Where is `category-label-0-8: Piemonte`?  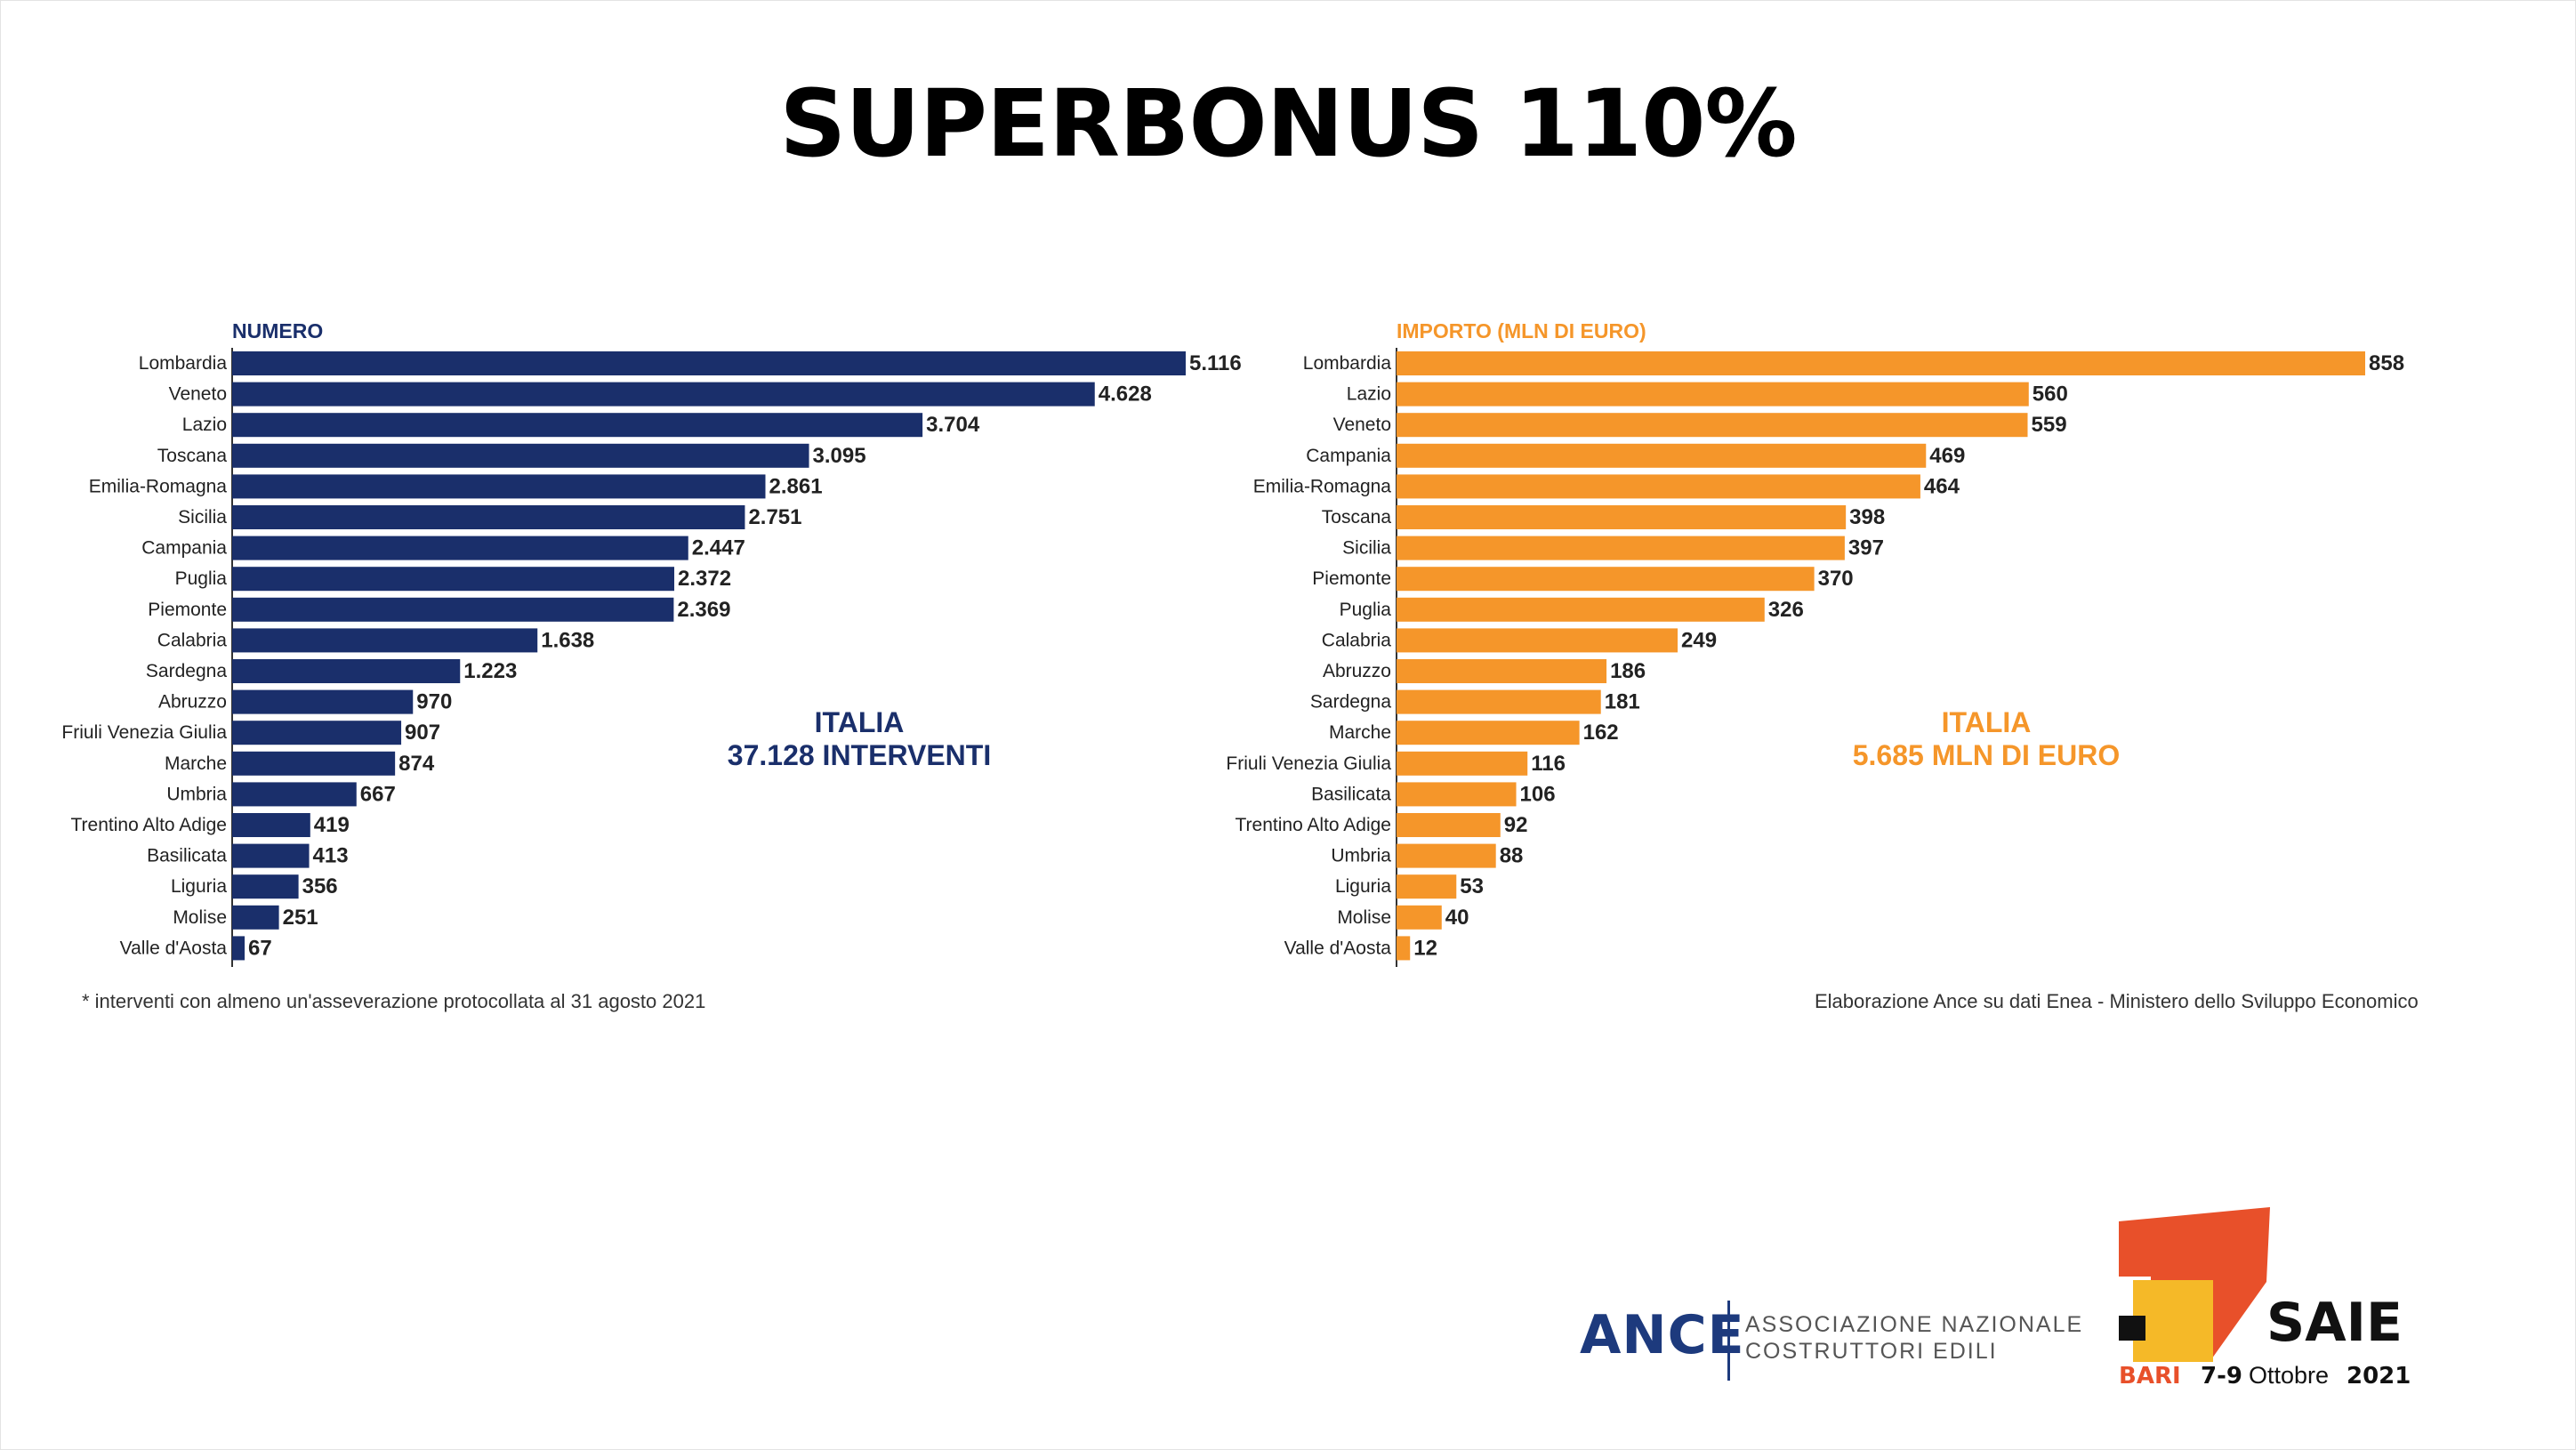
category-label-0-8: Piemonte is located at coordinates (187, 610).